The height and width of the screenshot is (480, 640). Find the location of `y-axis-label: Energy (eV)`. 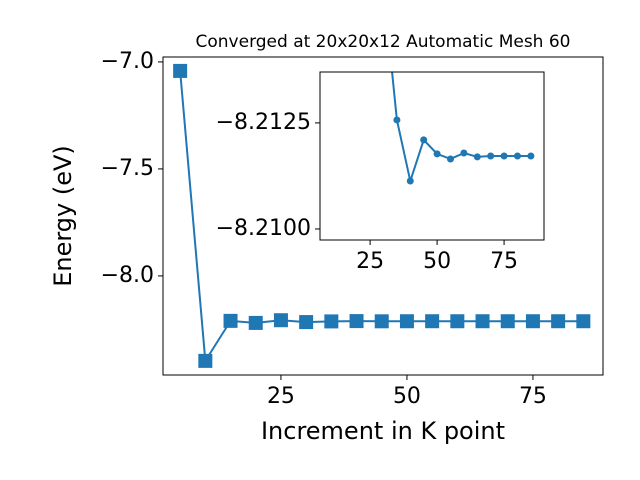

y-axis-label: Energy (eV) is located at coordinates (63, 216).